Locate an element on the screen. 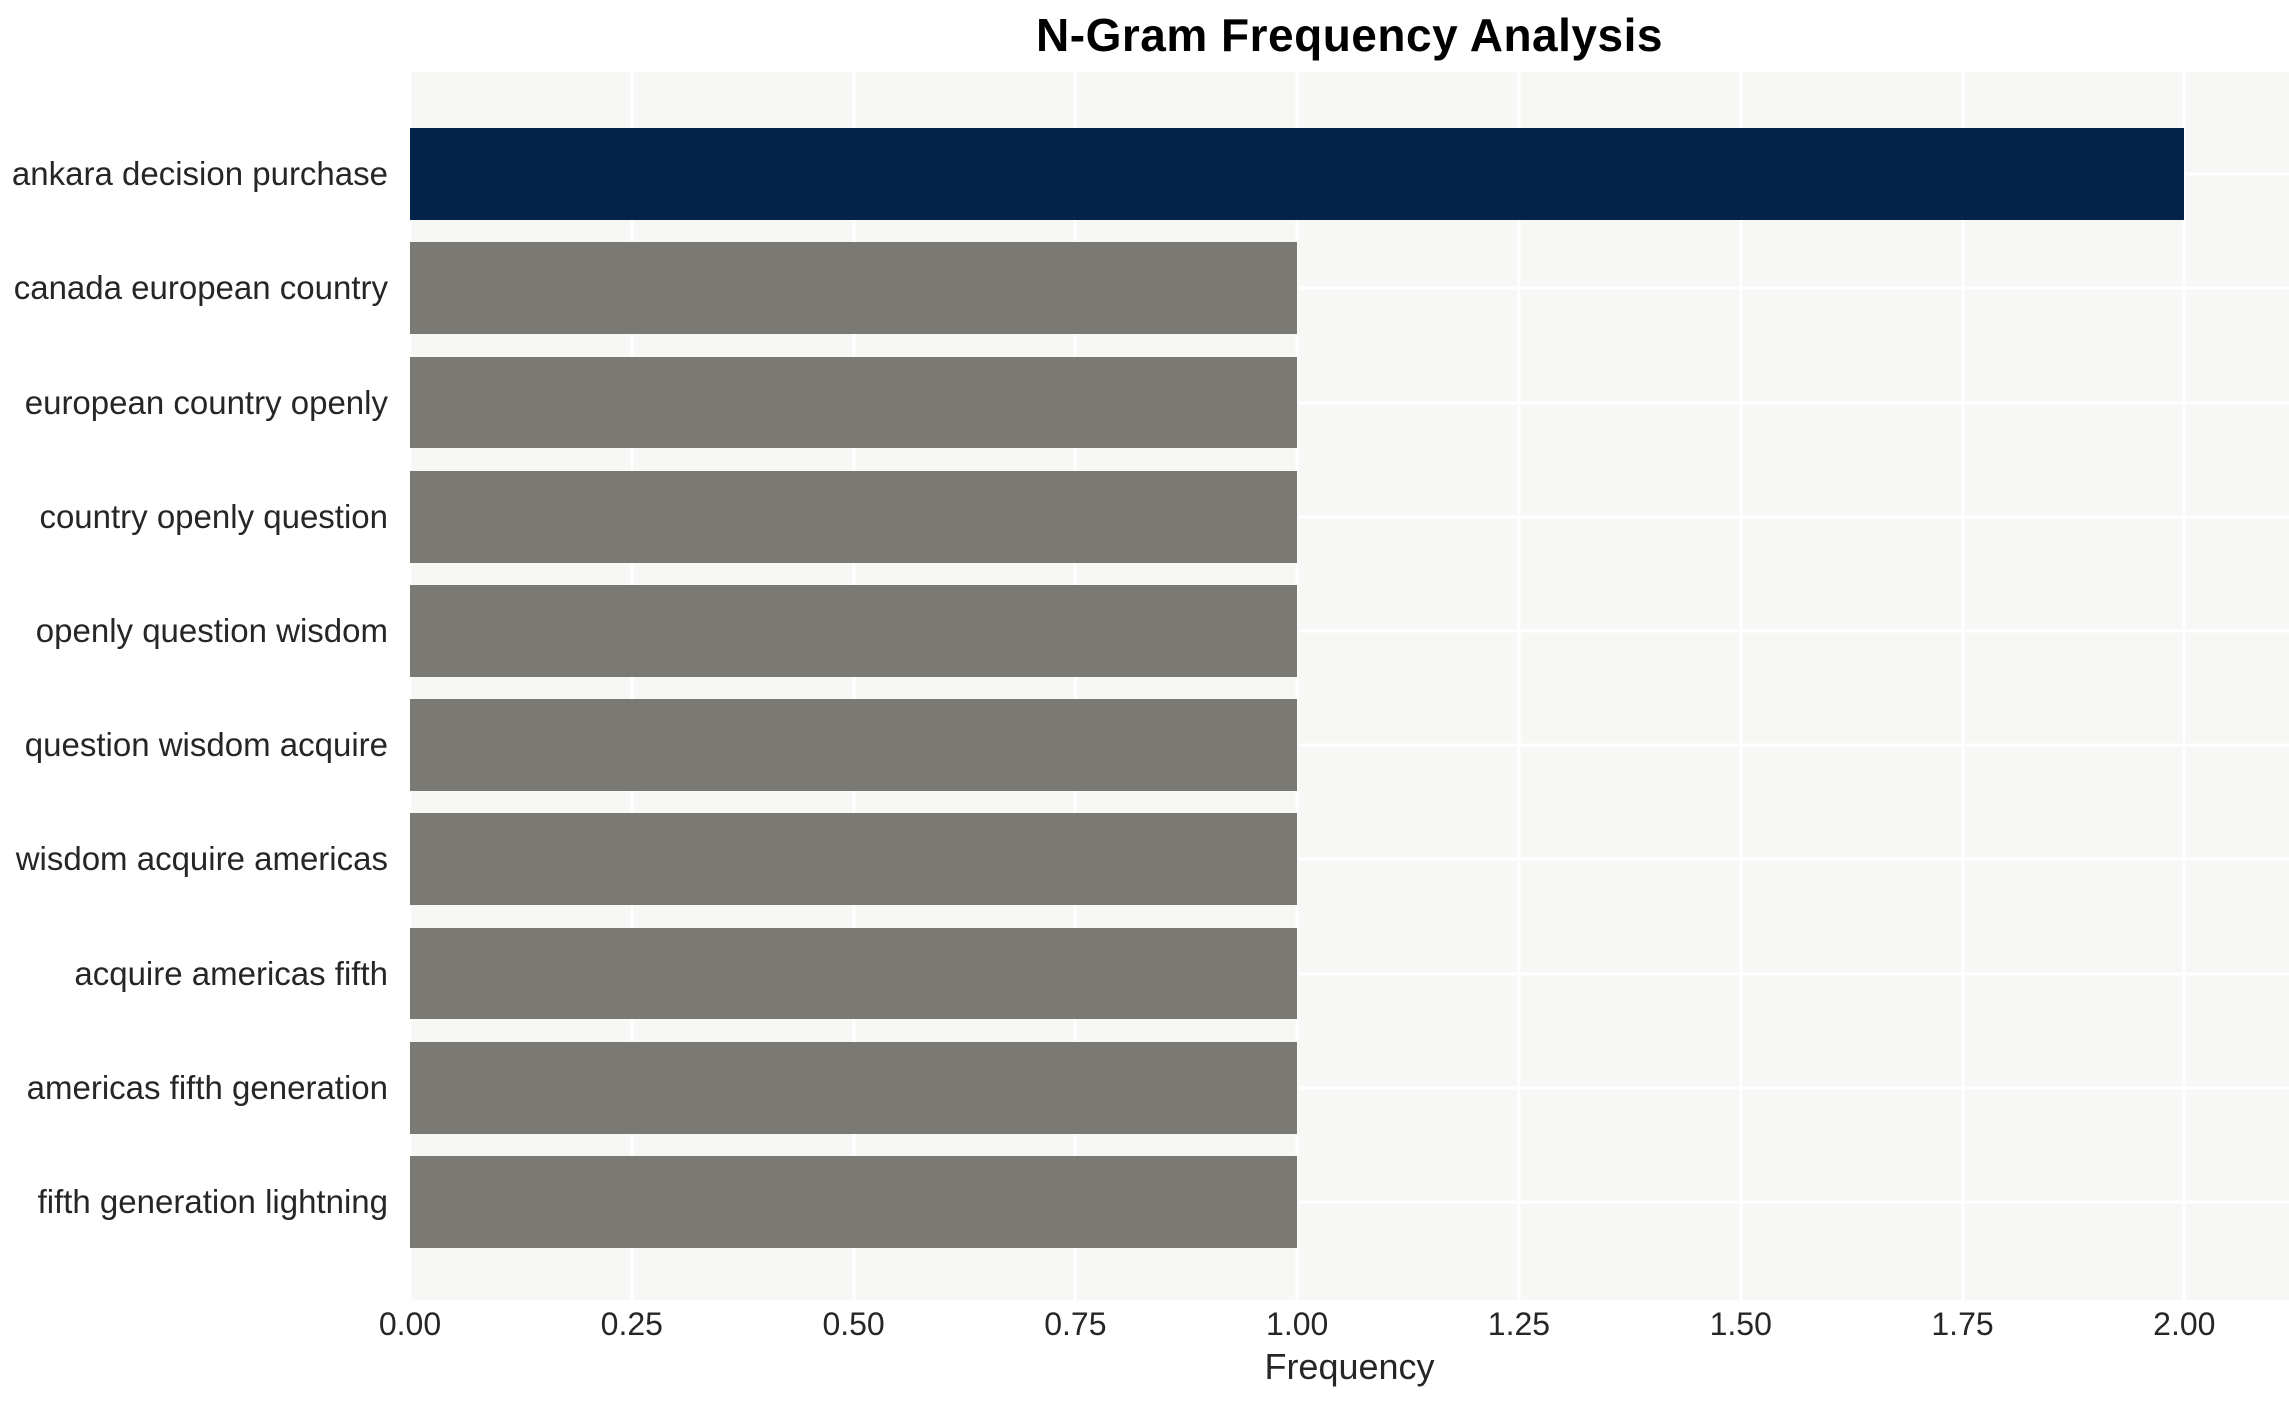 Image resolution: width=2289 pixels, height=1402 pixels. y-tick-label: americas fifth generation is located at coordinates (207, 1087).